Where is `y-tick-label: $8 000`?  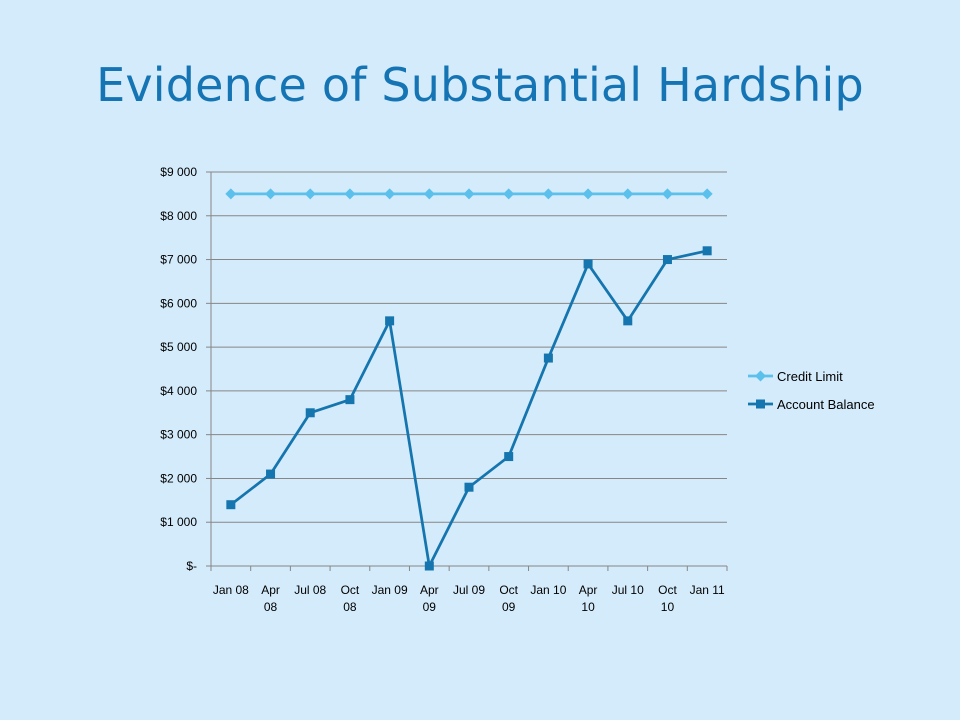
y-tick-label: $8 000 is located at coordinates (178, 216).